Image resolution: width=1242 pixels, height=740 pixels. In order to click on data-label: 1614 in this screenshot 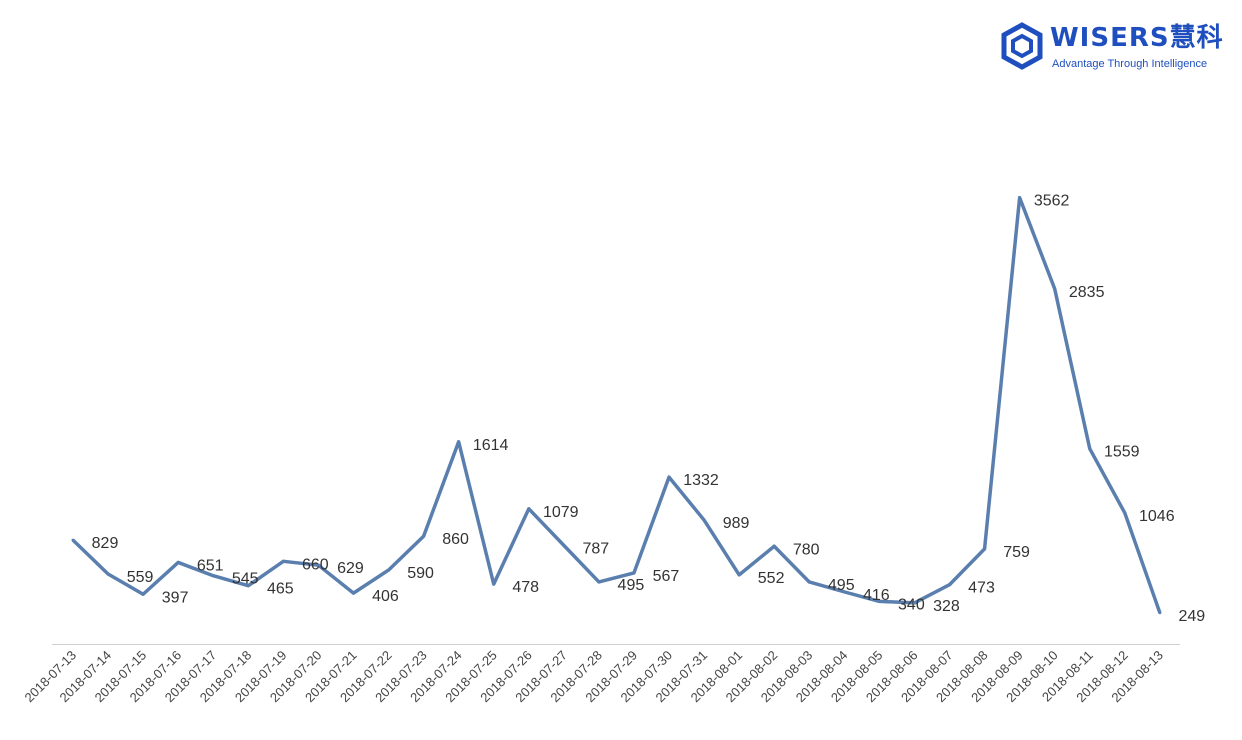, I will do `click(491, 445)`.